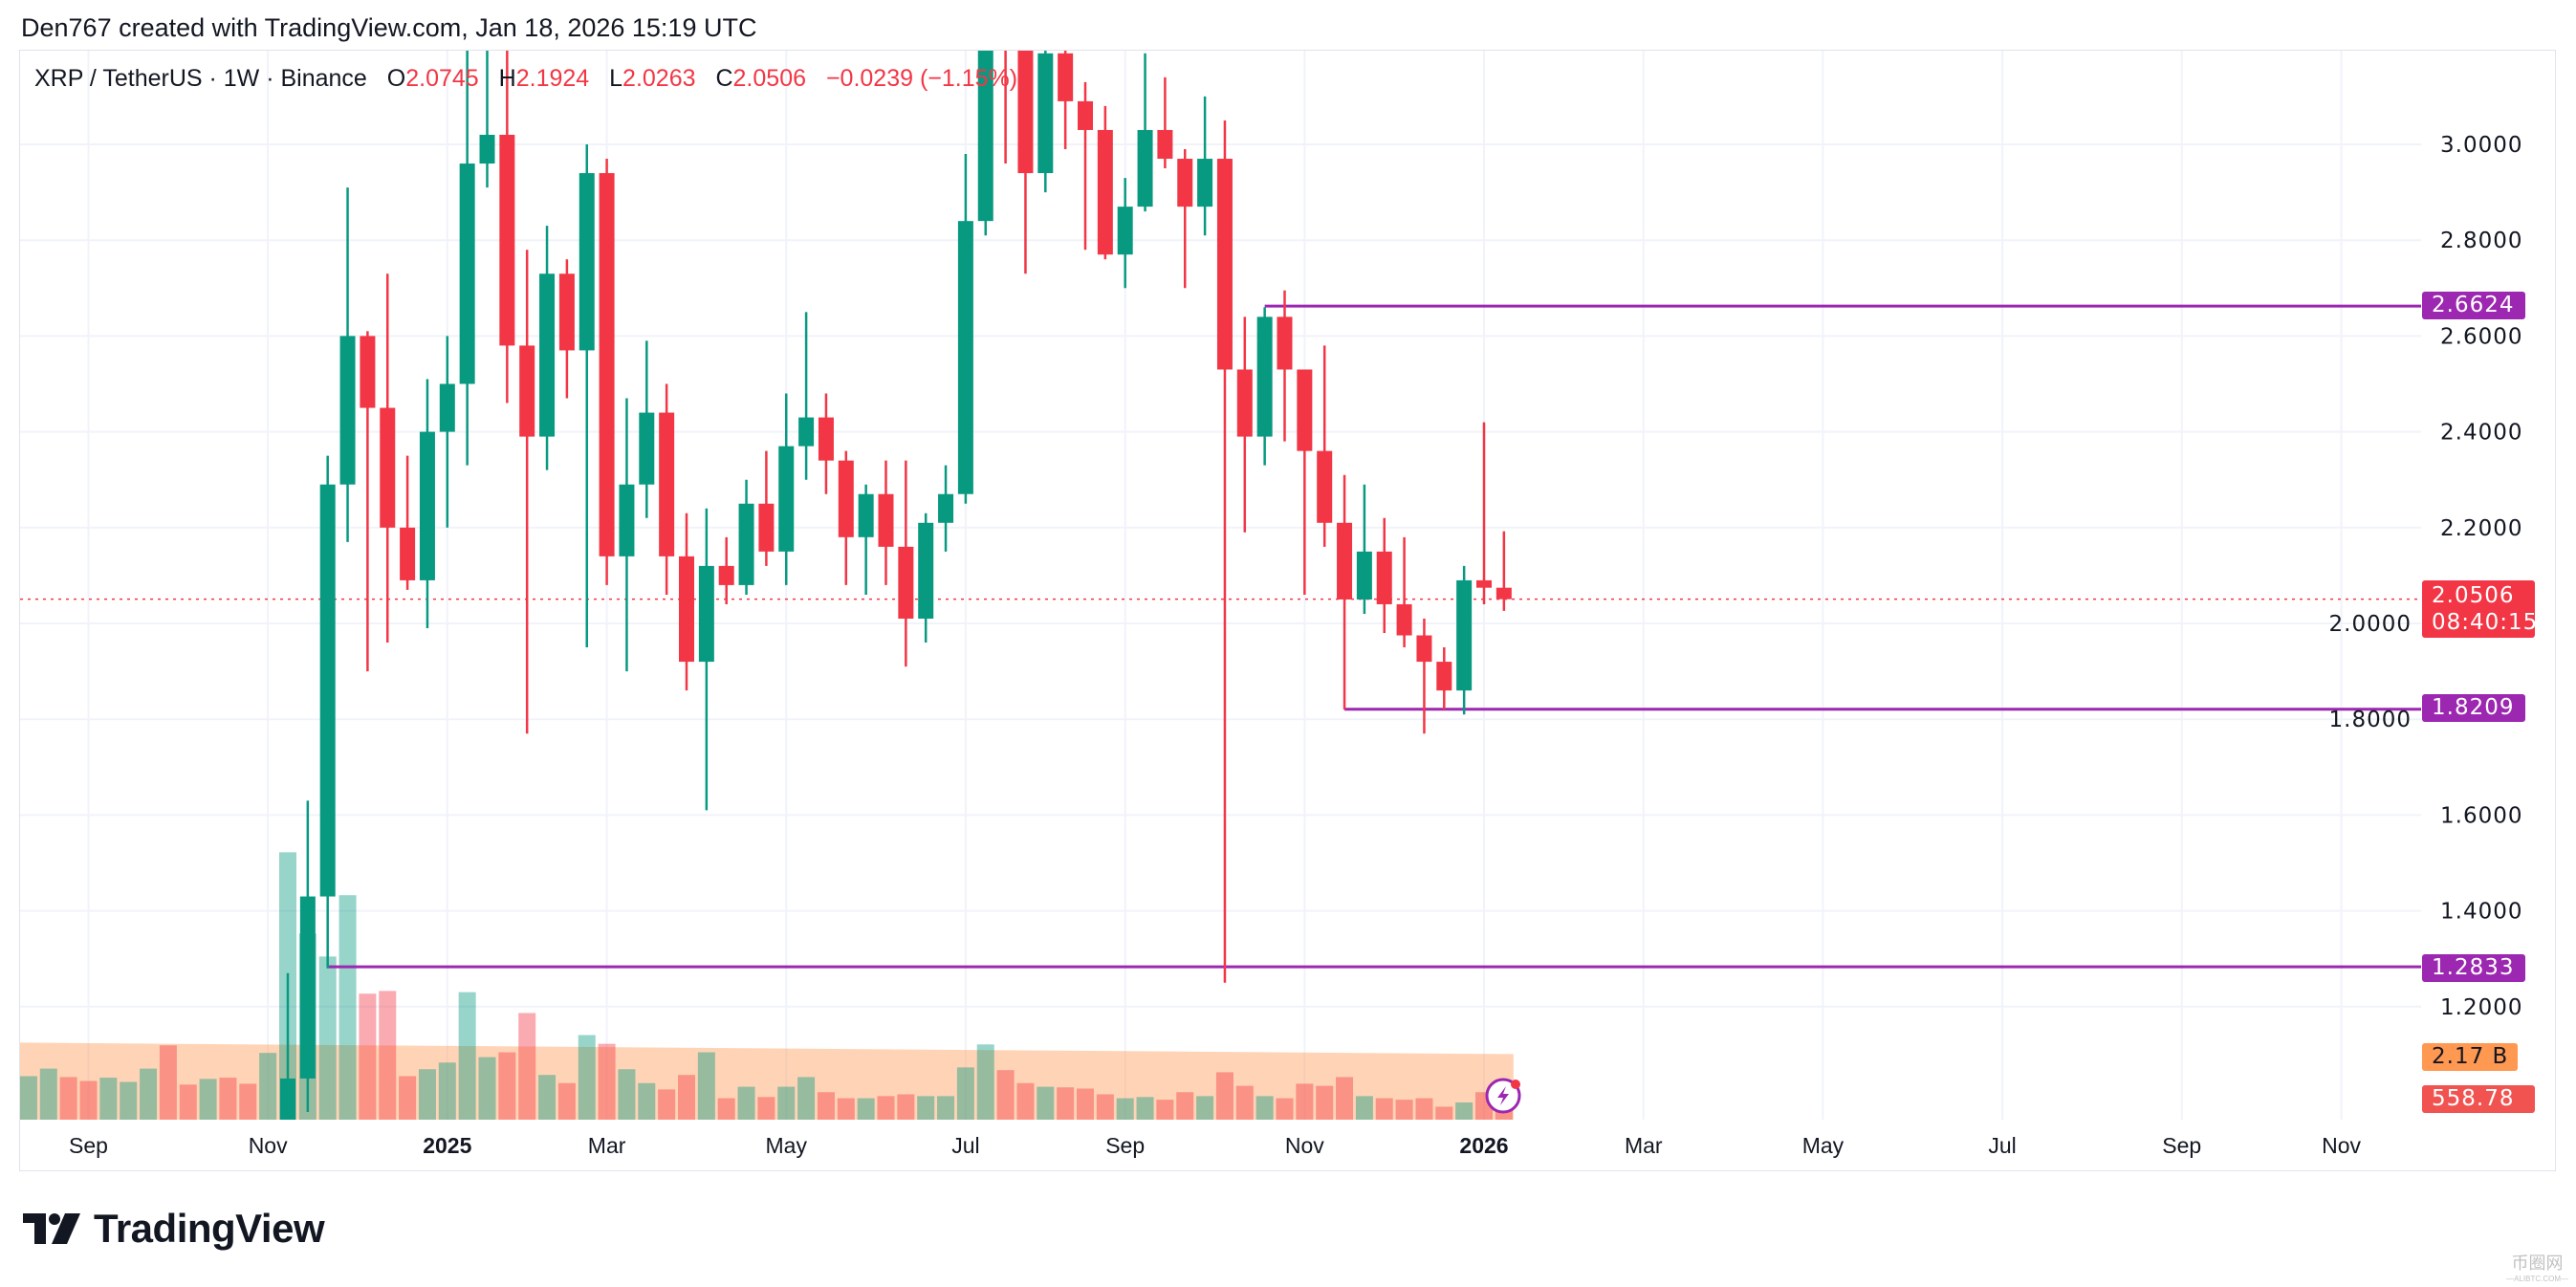  What do you see at coordinates (2481, 336) in the screenshot?
I see `y-tick-label: 2.6000` at bounding box center [2481, 336].